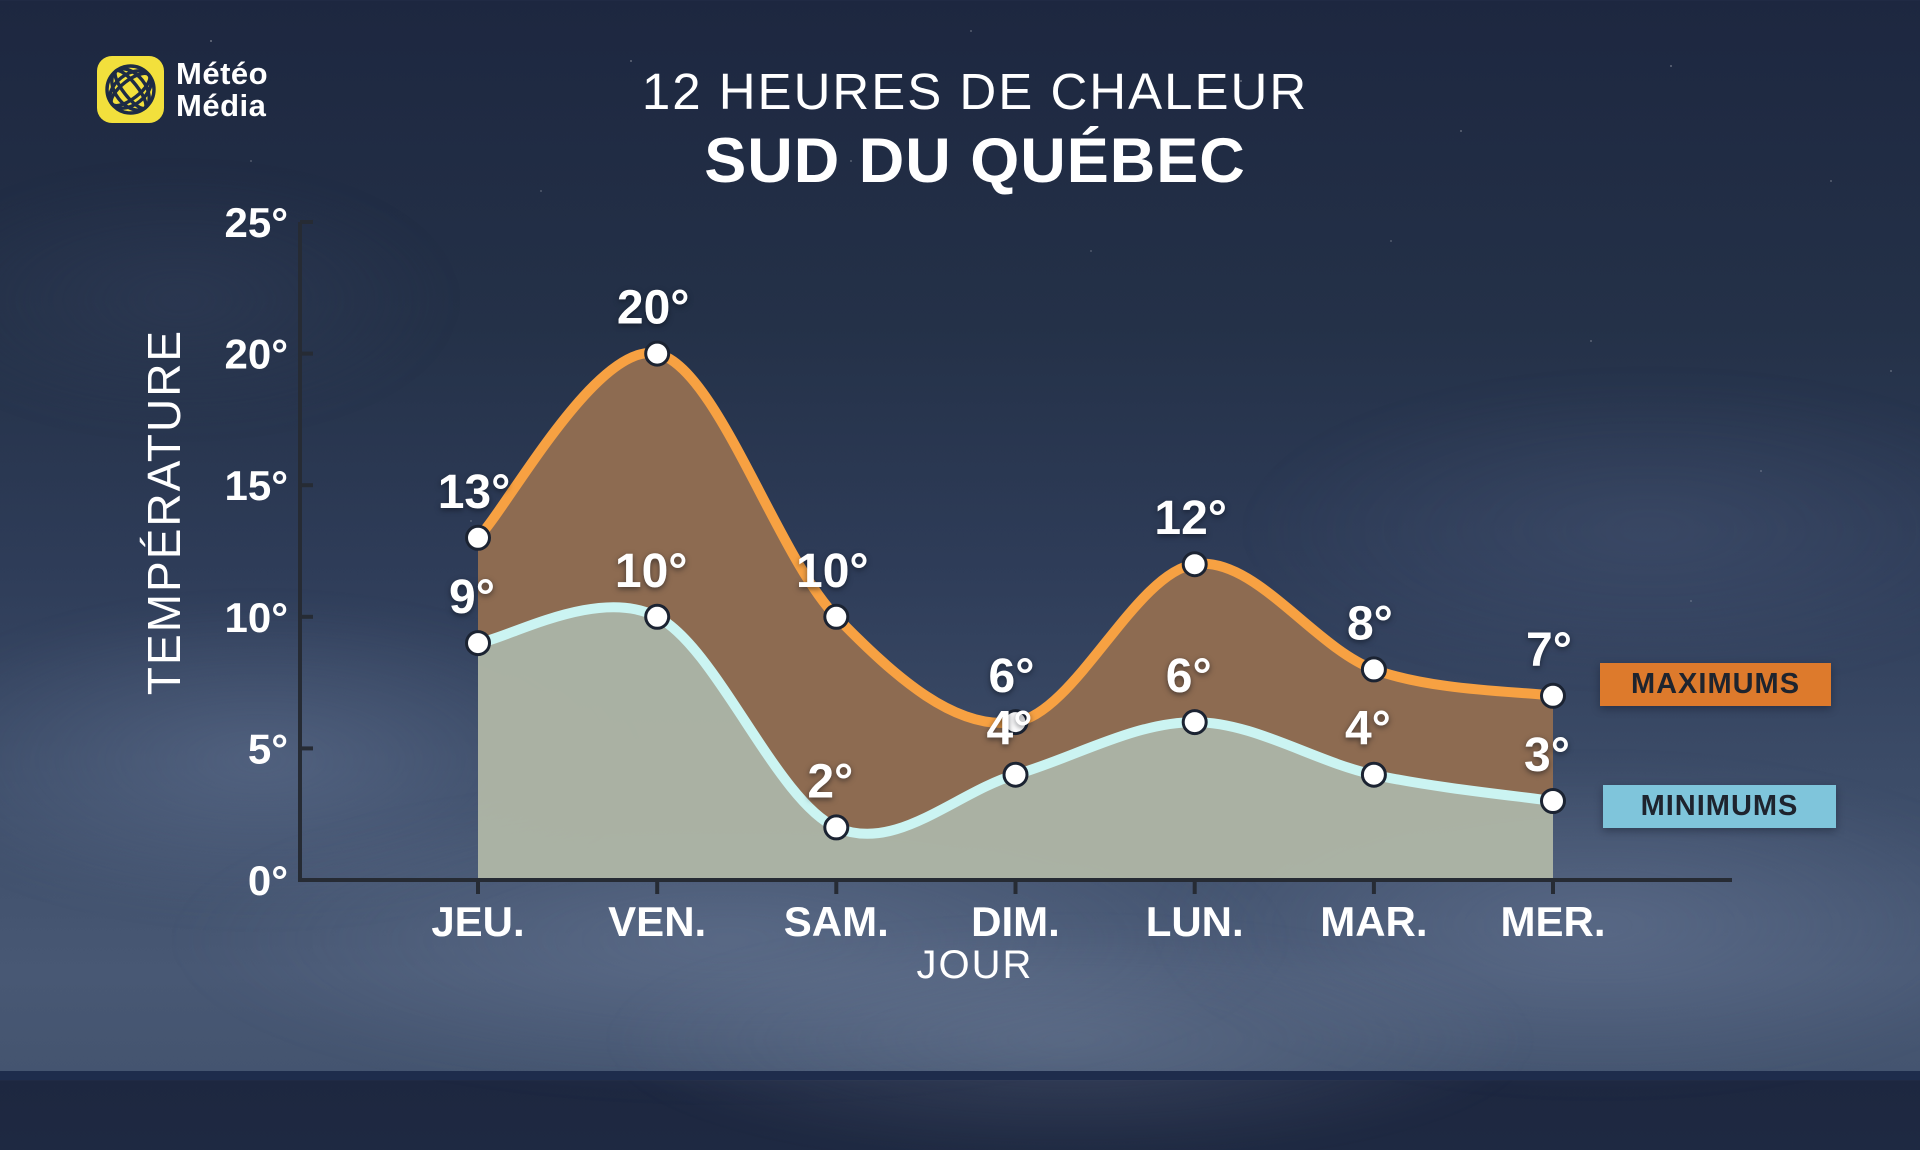 Image resolution: width=1920 pixels, height=1150 pixels. Describe the element at coordinates (474, 492) in the screenshot. I see `max-value-label: 13°` at that location.